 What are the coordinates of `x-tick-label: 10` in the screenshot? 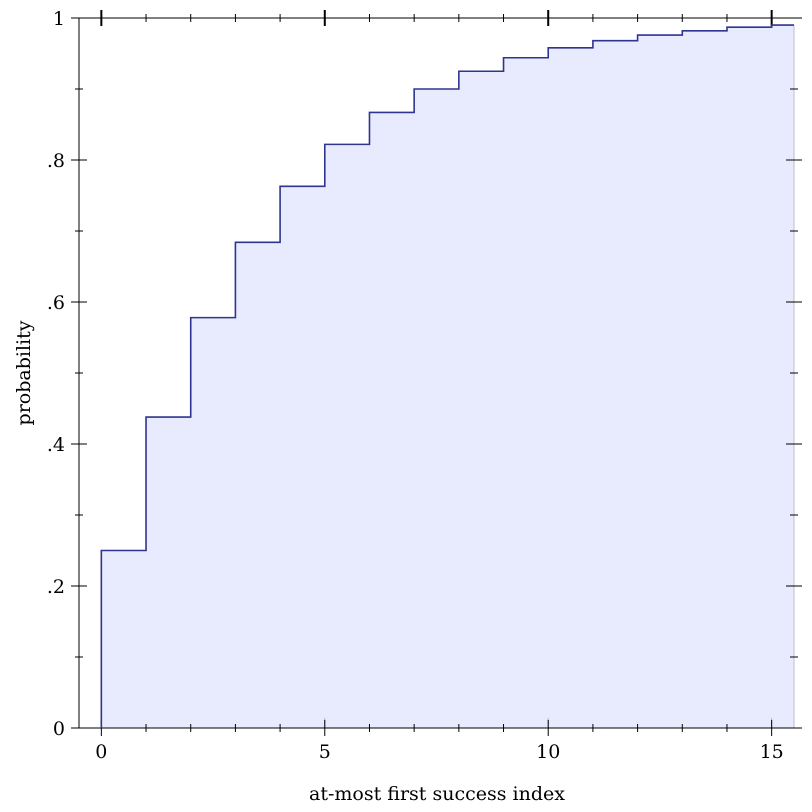 It's located at (548, 752).